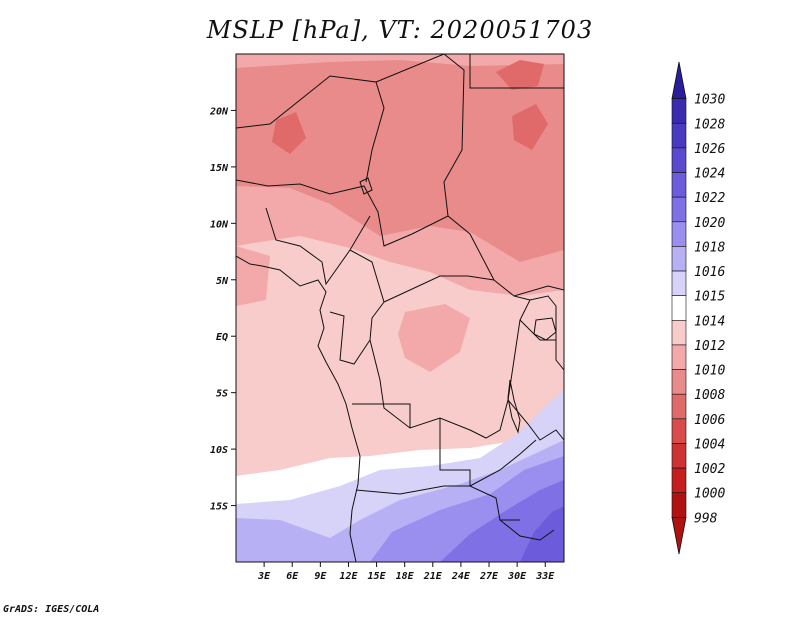 Image resolution: width=800 pixels, height=618 pixels. What do you see at coordinates (709, 297) in the screenshot?
I see `colorbar-label: 1015` at bounding box center [709, 297].